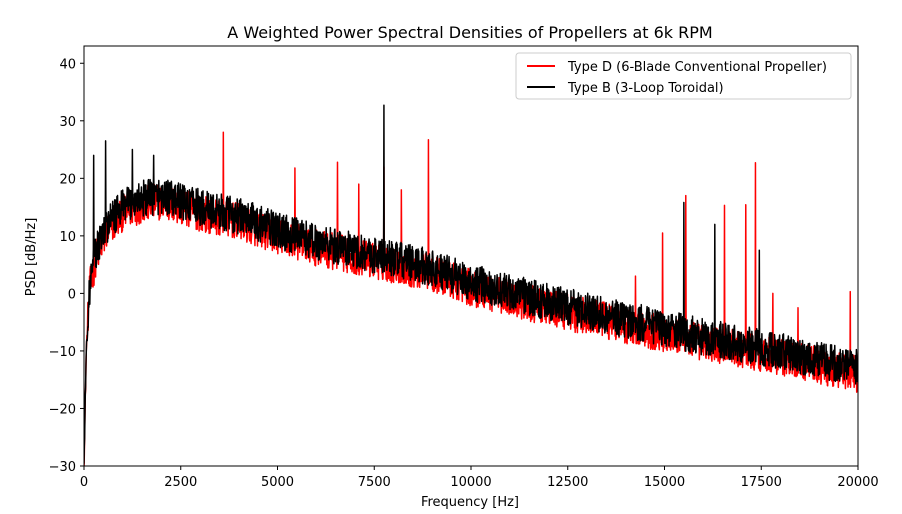 This screenshot has height=514, width=902. What do you see at coordinates (31, 257) in the screenshot?
I see `y-axis-label: PSD [dB/Hz]` at bounding box center [31, 257].